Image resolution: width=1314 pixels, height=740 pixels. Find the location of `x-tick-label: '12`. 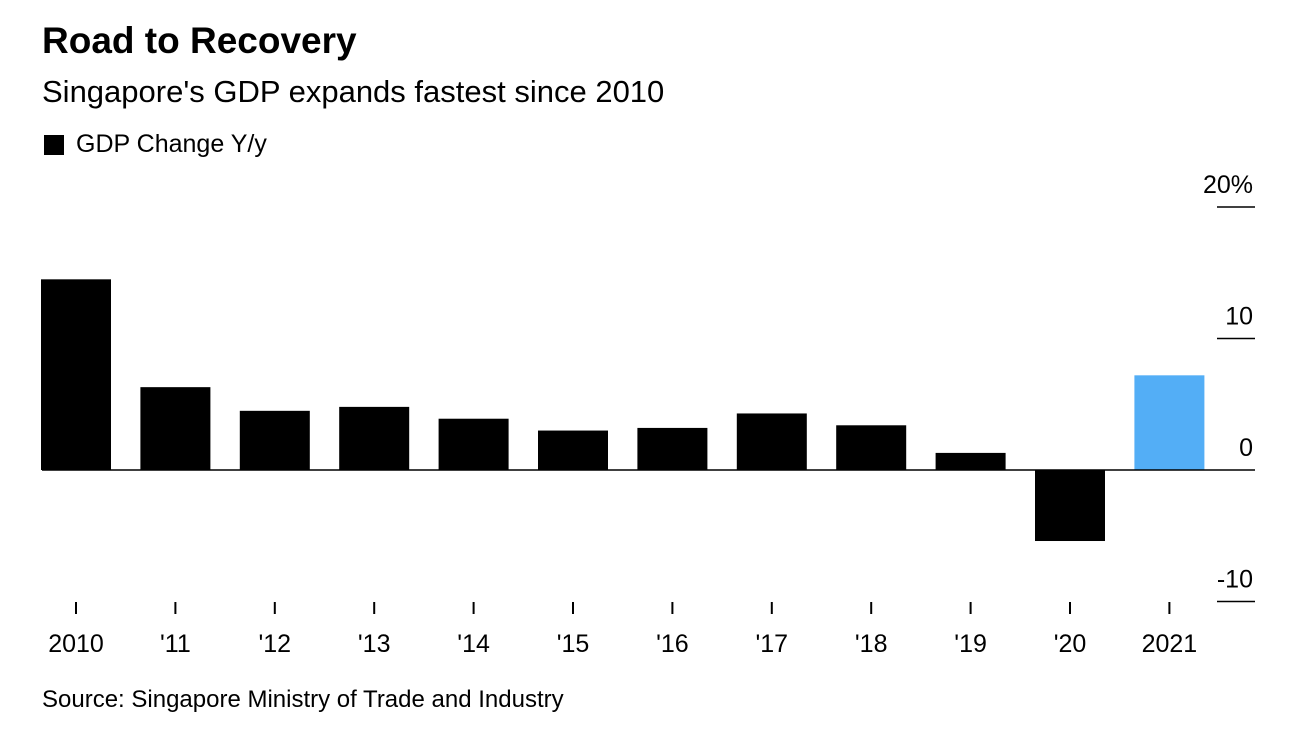

x-tick-label: '12 is located at coordinates (275, 644).